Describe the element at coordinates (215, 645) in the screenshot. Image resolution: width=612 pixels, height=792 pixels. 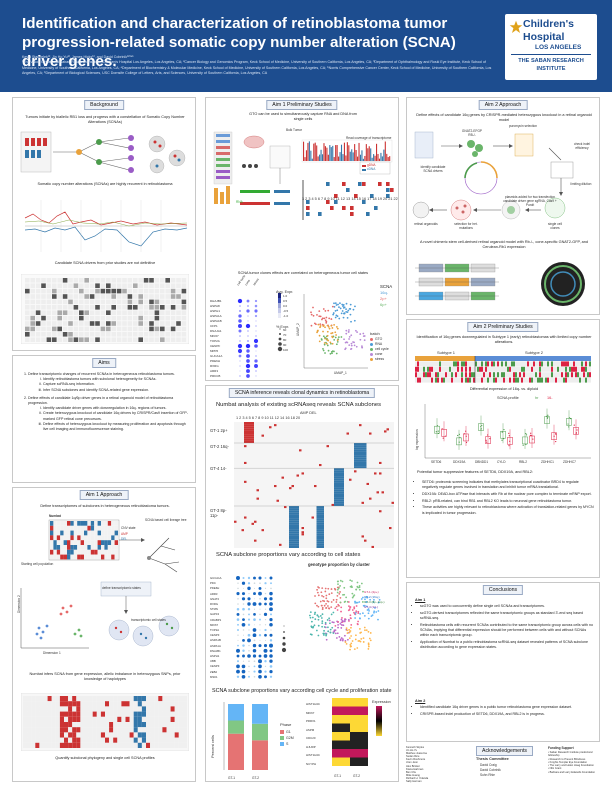
I see `cluster-gene-label: HSPA1A` at that location.